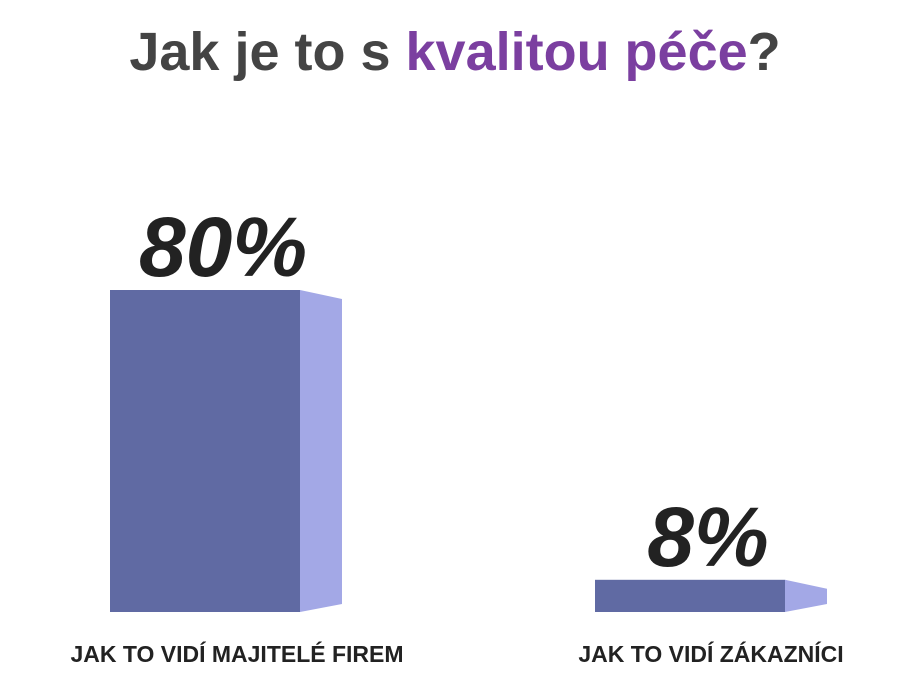 The width and height of the screenshot is (911, 700). I want to click on title-accent: kvalitou péče, so click(577, 52).